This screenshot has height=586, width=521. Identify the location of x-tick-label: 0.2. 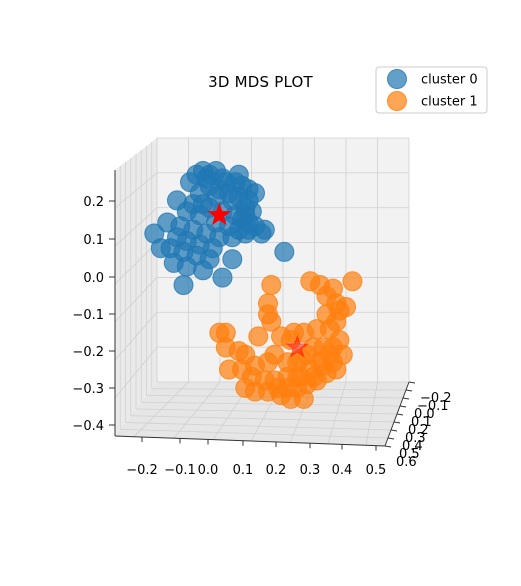
(276, 470).